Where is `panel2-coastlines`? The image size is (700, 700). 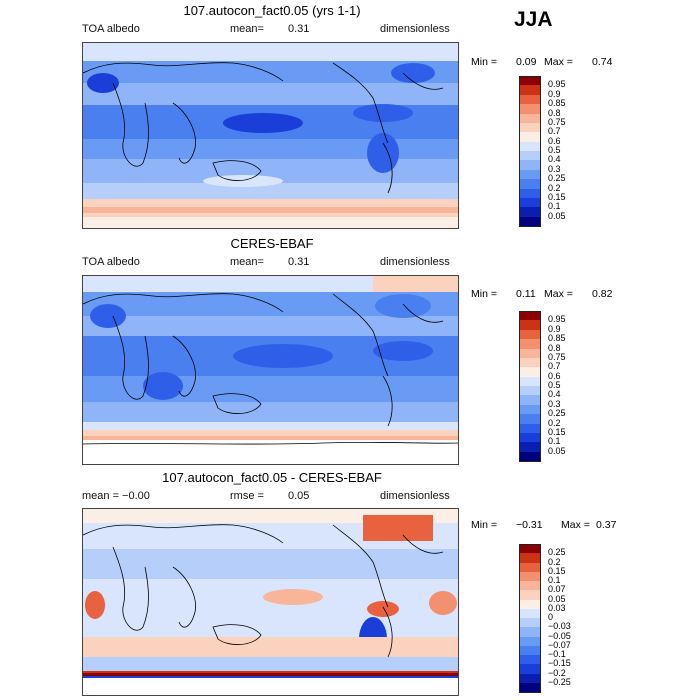
panel2-coastlines is located at coordinates (270, 369).